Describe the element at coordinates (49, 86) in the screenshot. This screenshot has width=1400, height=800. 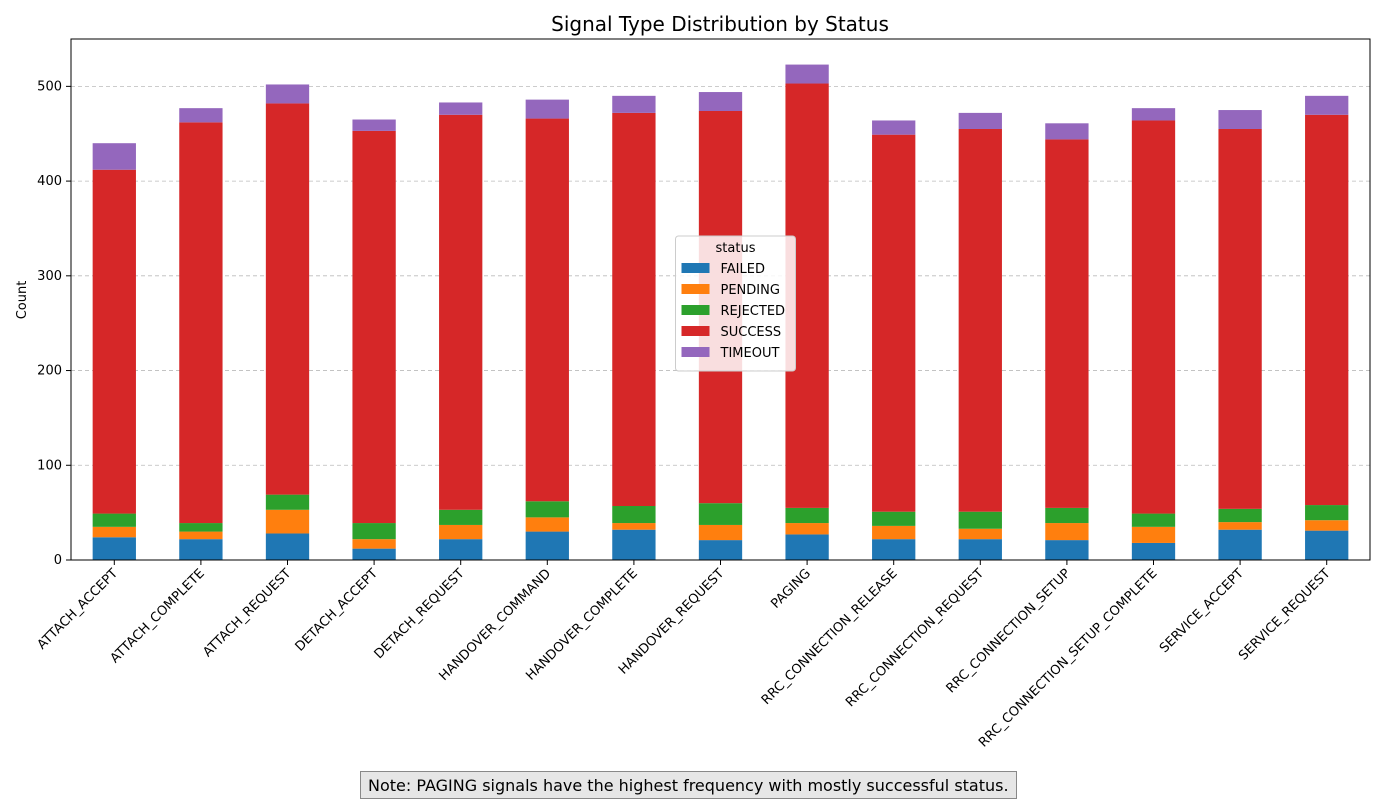
I see `y-tick-label: 500` at that location.